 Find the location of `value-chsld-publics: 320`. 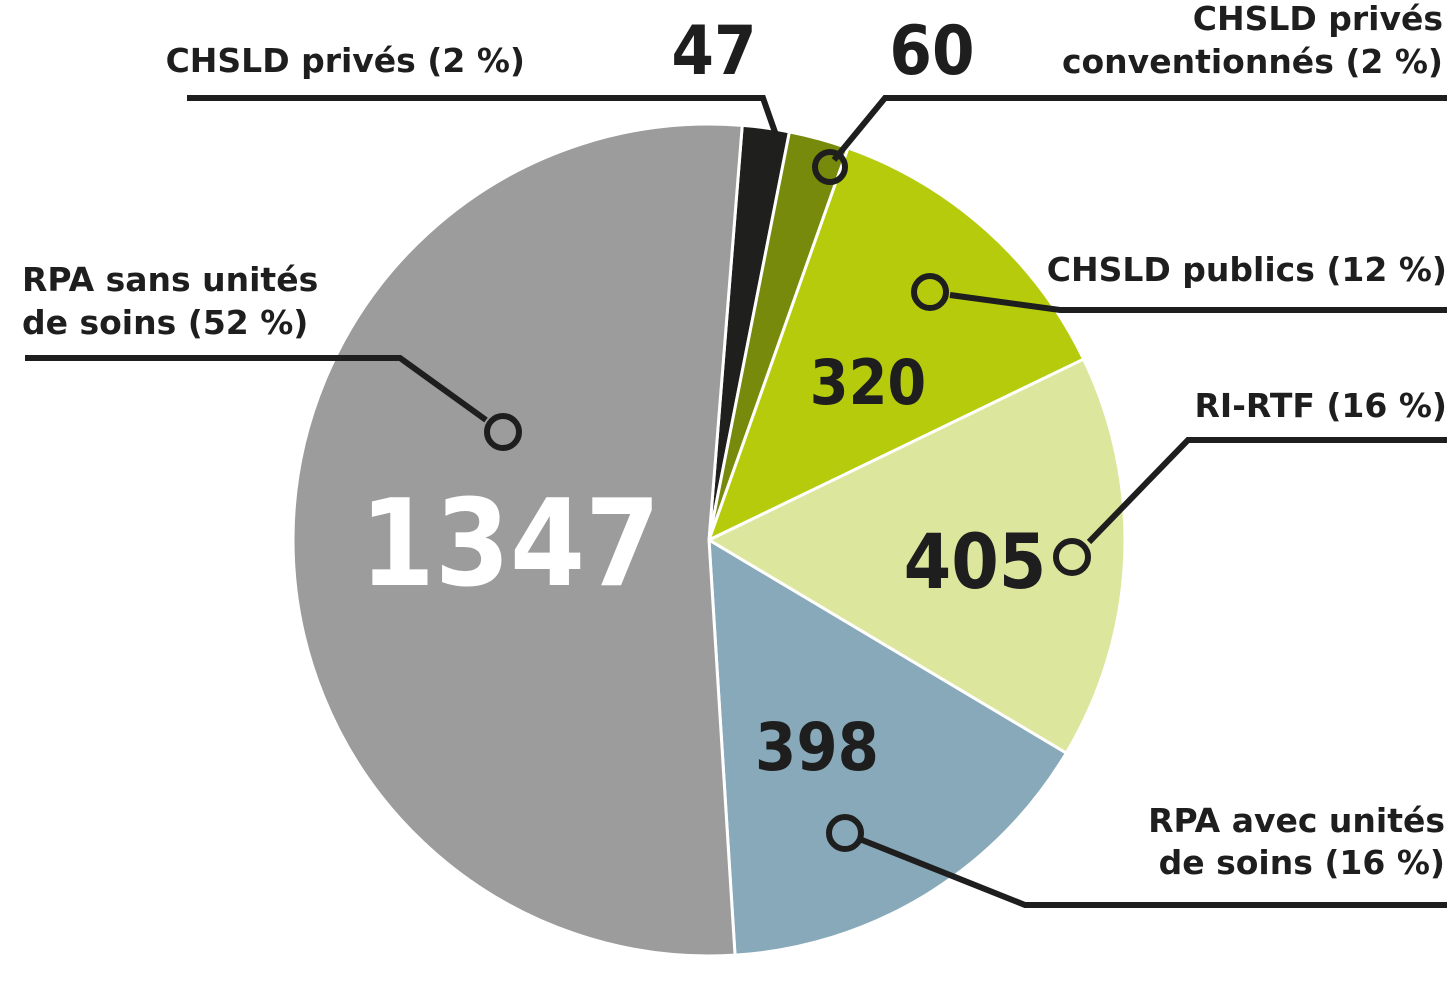

value-chsld-publics: 320 is located at coordinates (868, 382).